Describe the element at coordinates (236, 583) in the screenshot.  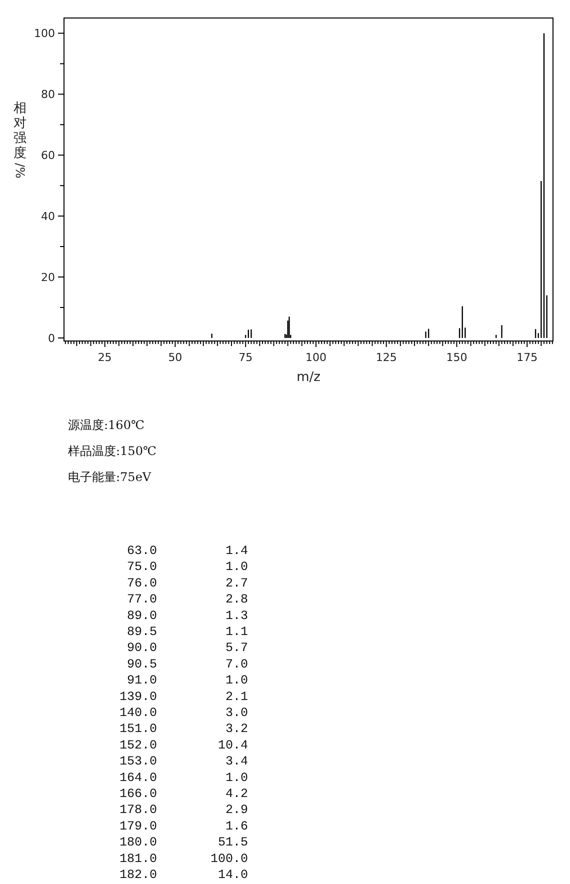
I see `text: 2.7` at that location.